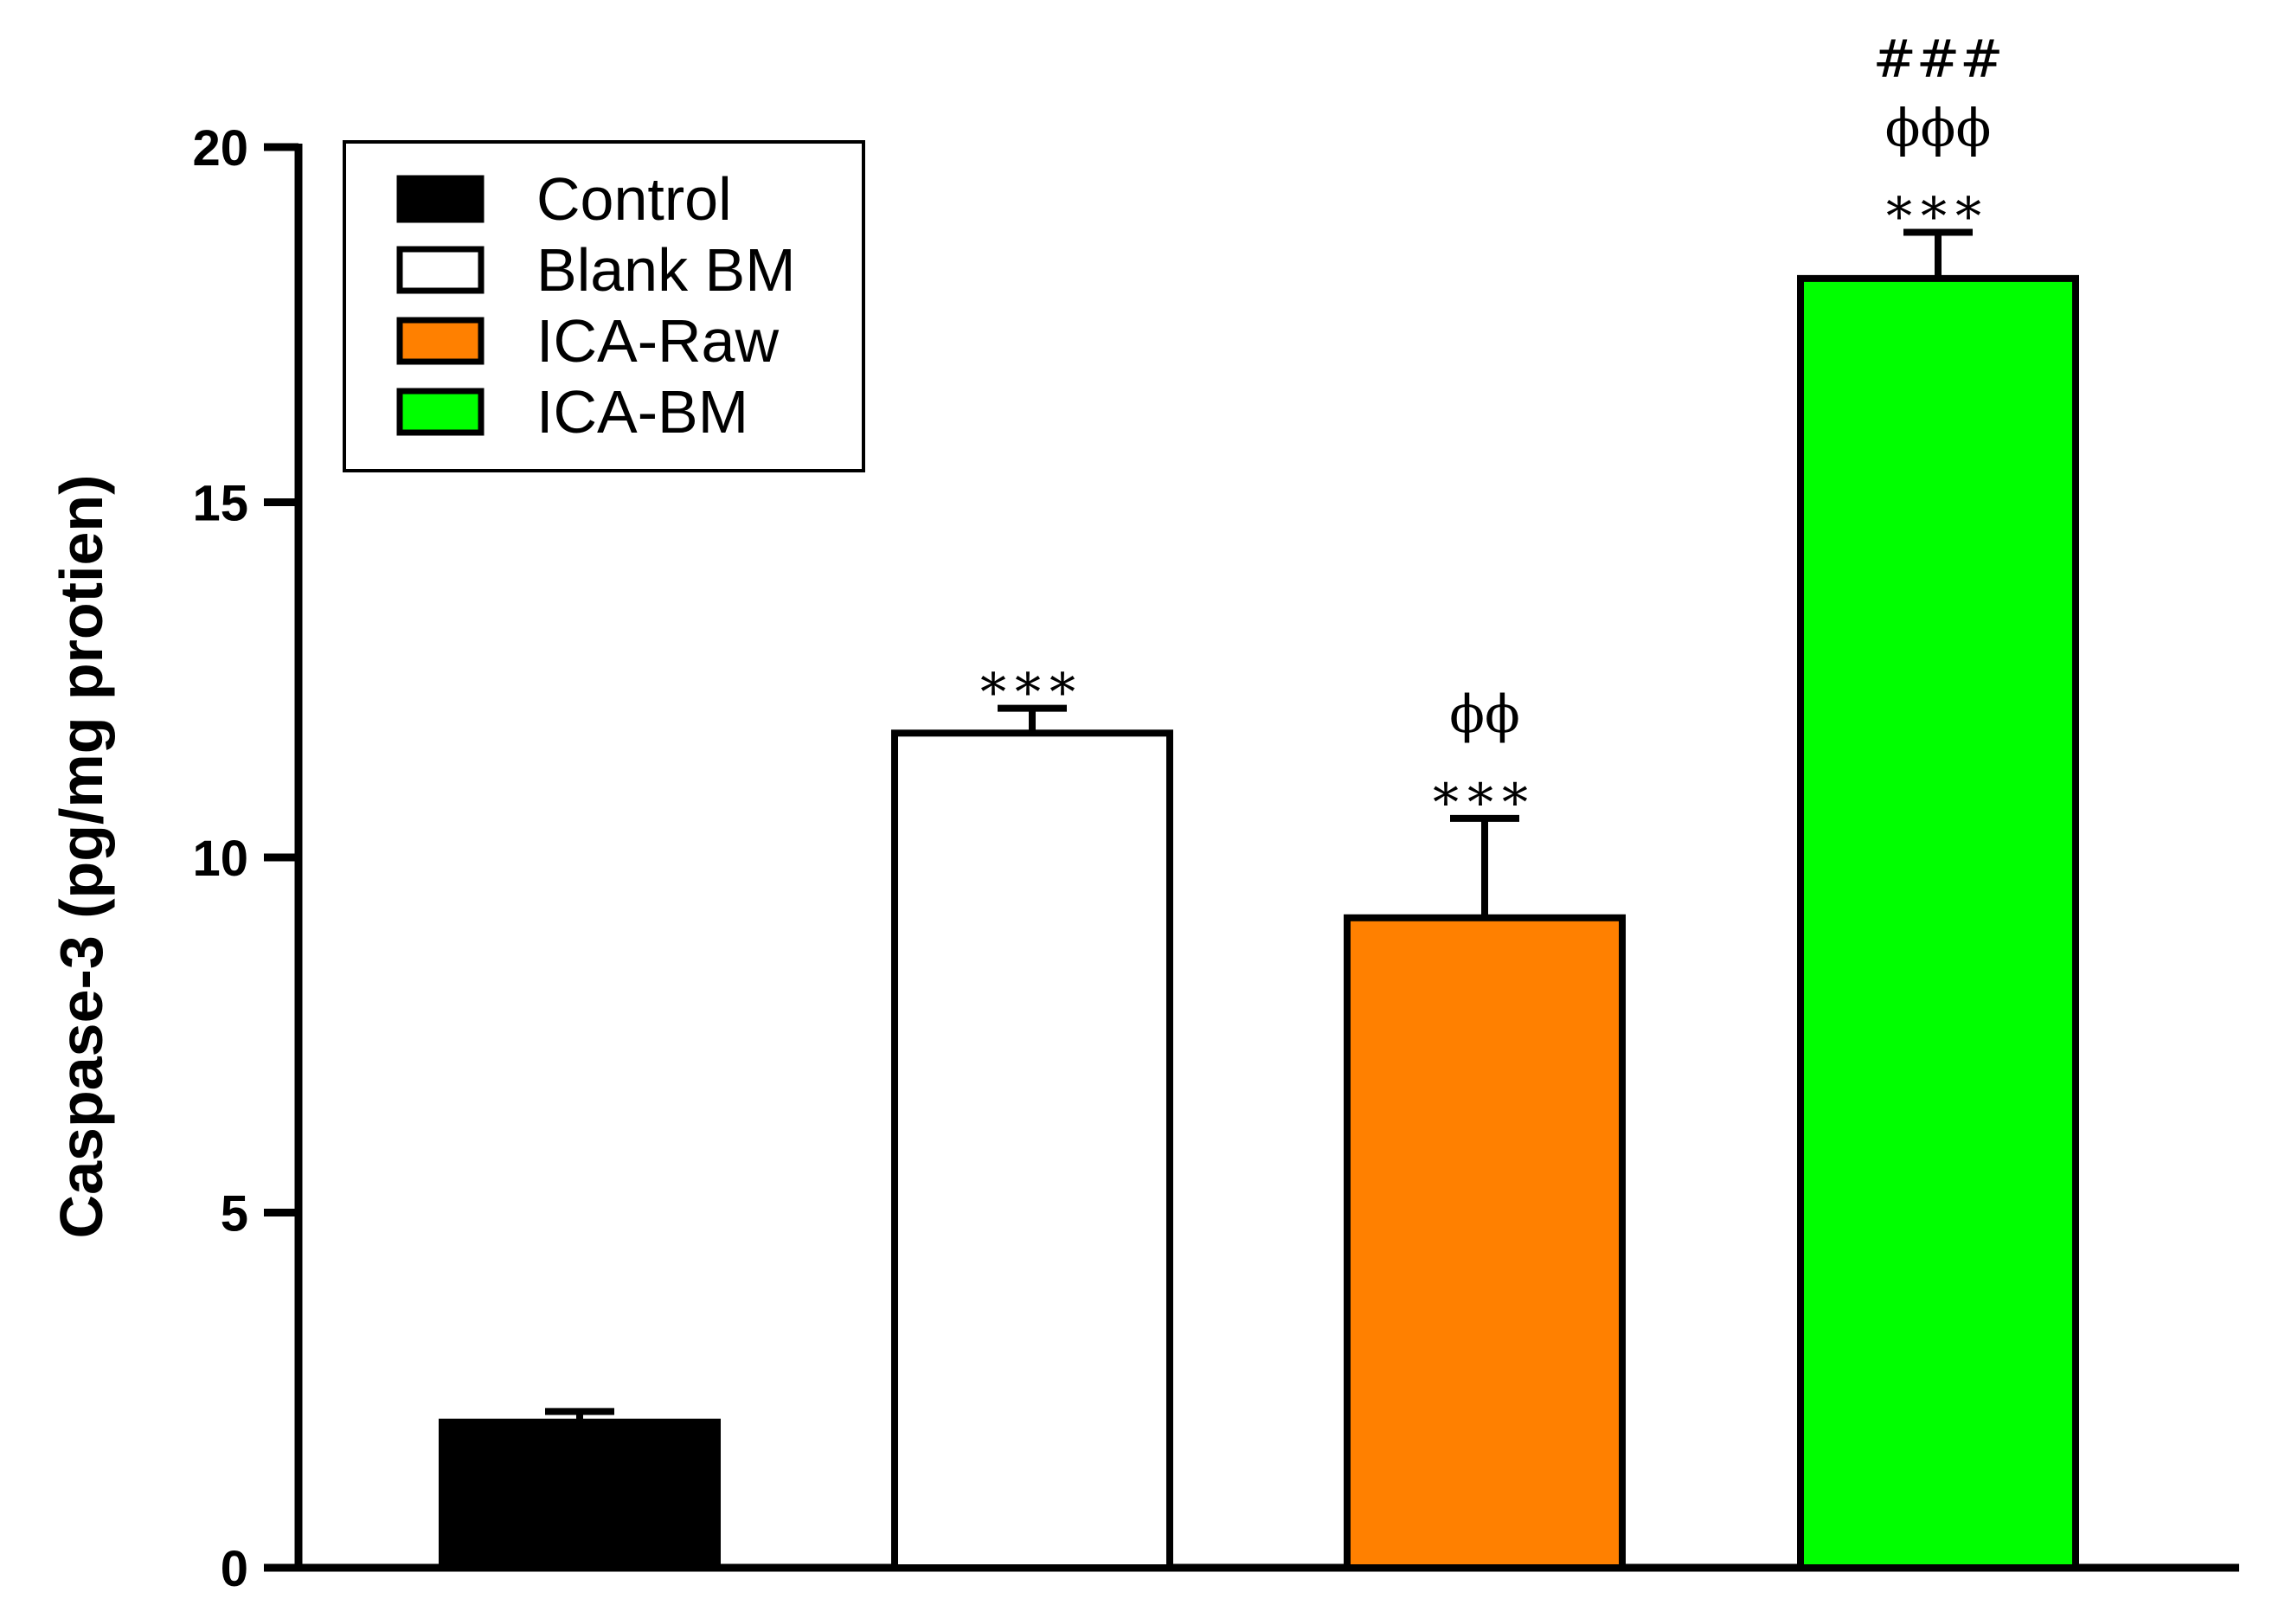 Image resolution: width=2285 pixels, height=1624 pixels. What do you see at coordinates (220, 148) in the screenshot?
I see `y-tick-label: 20` at bounding box center [220, 148].